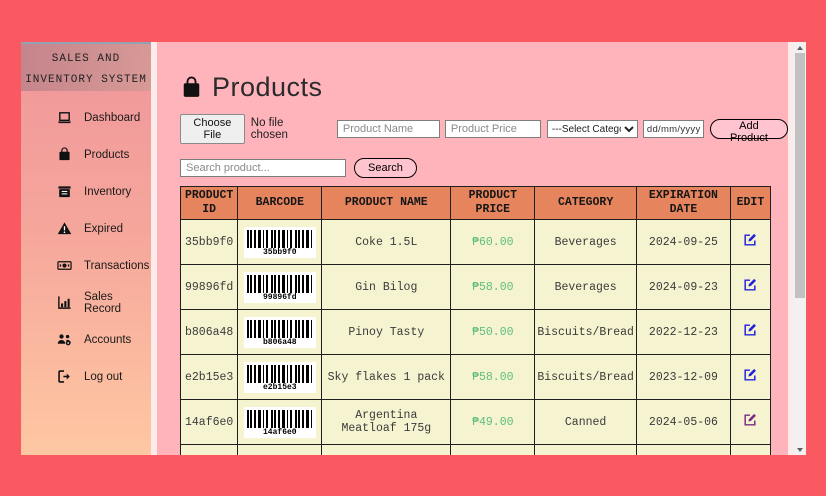 Image resolution: width=826 pixels, height=496 pixels. I want to click on cell-product-price: ₱49.00, so click(493, 422).